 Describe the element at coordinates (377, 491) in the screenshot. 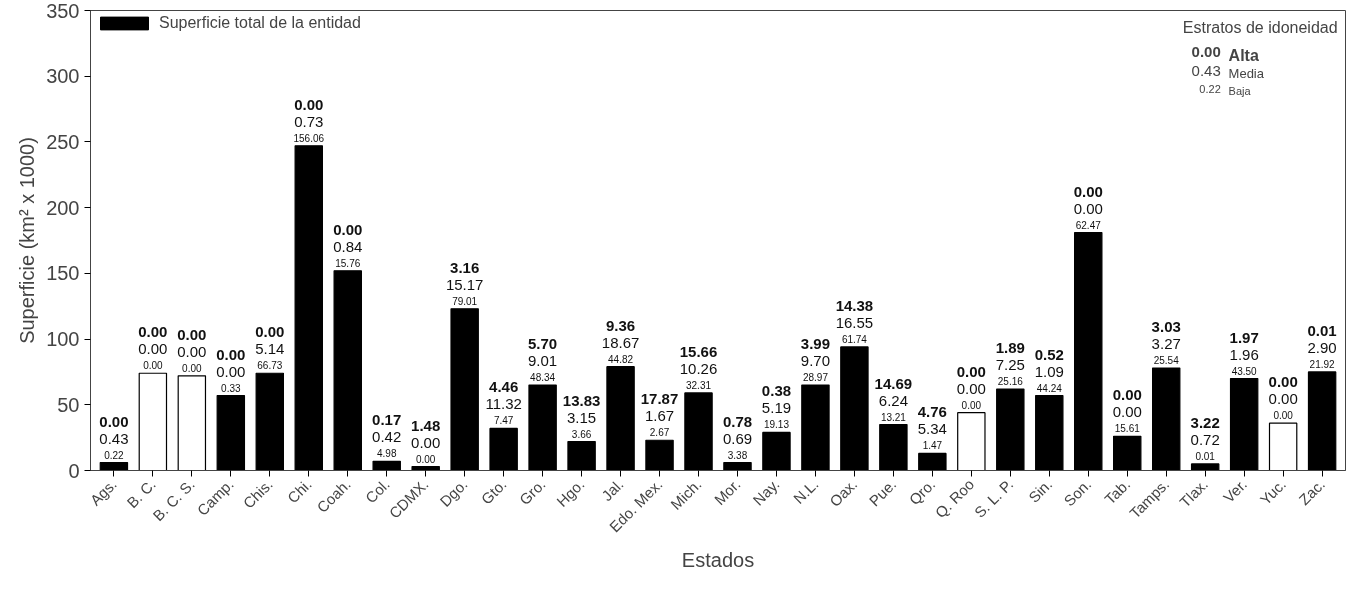

I see `x-tick-label: Col.` at that location.